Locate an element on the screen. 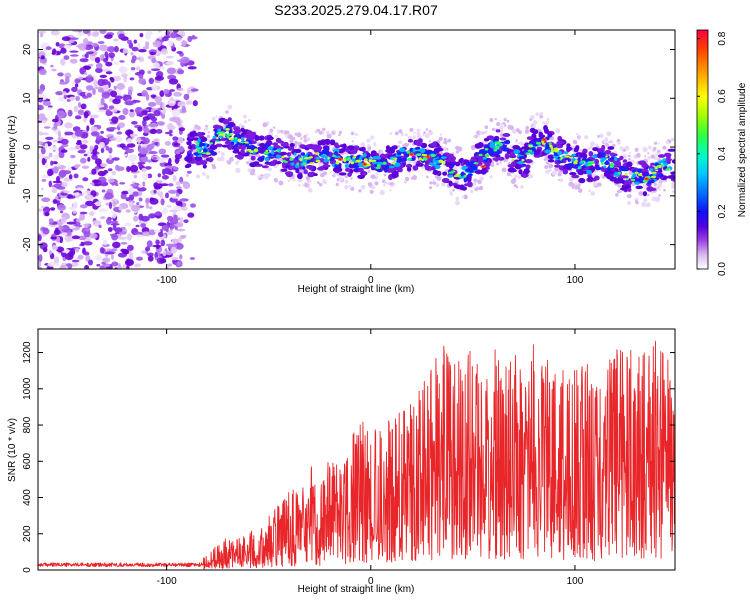  snr-y-tick-label: 200 is located at coordinates (27, 533).